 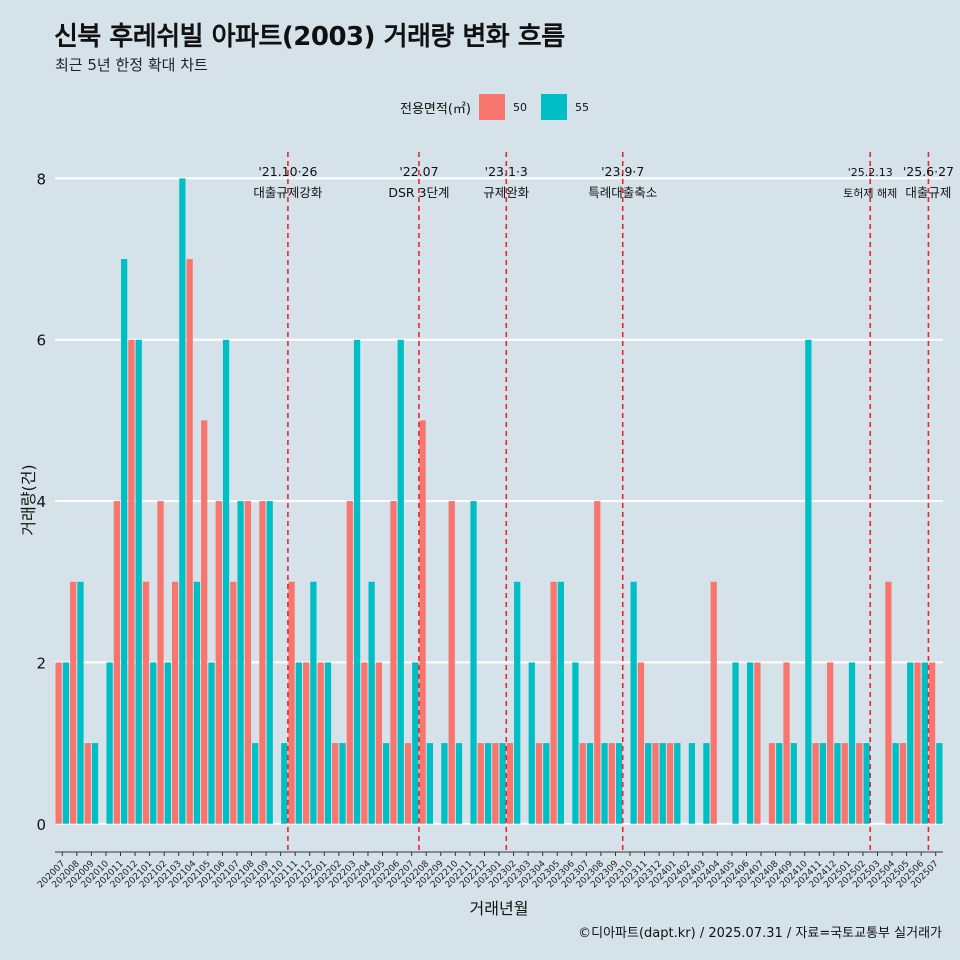 I want to click on chart-title: 신북 후레쉬빌 아파트(2003) 거래량 변화 흐름, so click(x=309, y=37).